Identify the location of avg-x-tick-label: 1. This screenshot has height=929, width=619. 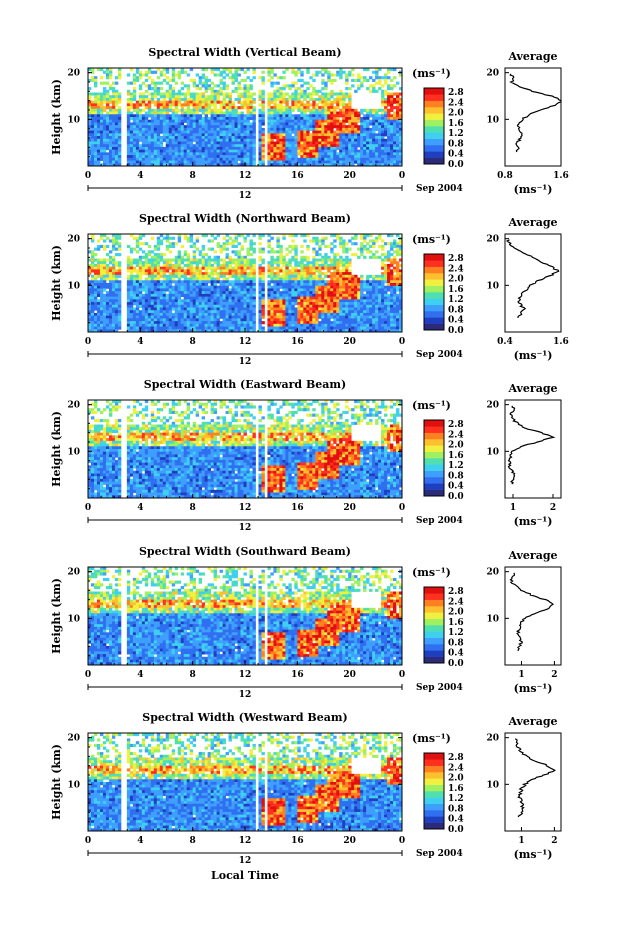
(513, 508).